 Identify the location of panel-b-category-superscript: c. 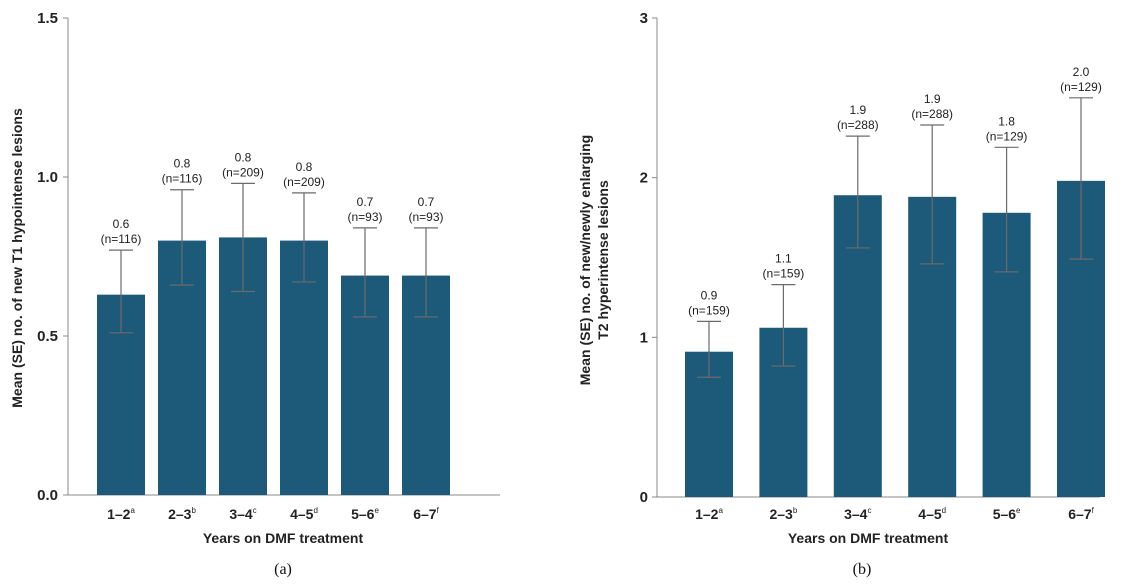
(869, 510).